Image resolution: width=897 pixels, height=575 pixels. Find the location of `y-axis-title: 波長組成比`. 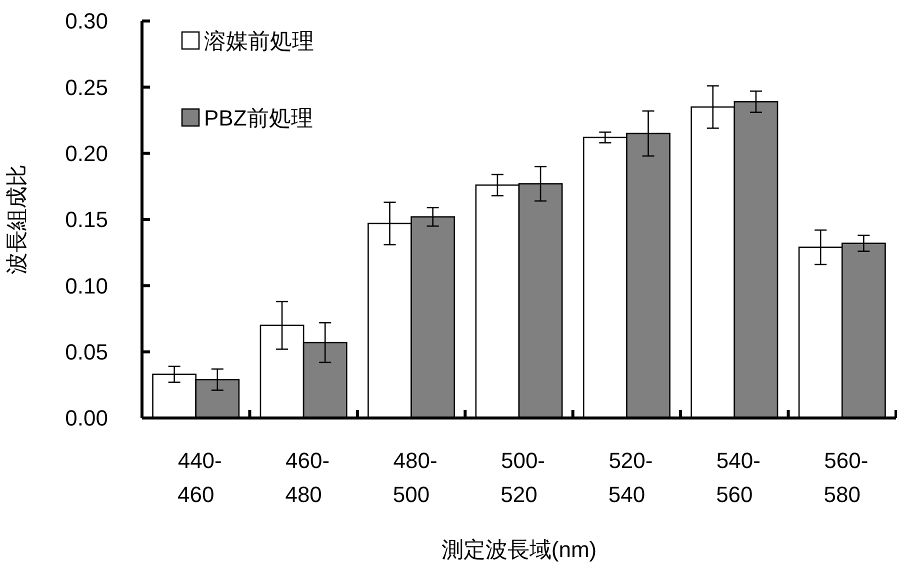

y-axis-title: 波長組成比 is located at coordinates (16, 219).